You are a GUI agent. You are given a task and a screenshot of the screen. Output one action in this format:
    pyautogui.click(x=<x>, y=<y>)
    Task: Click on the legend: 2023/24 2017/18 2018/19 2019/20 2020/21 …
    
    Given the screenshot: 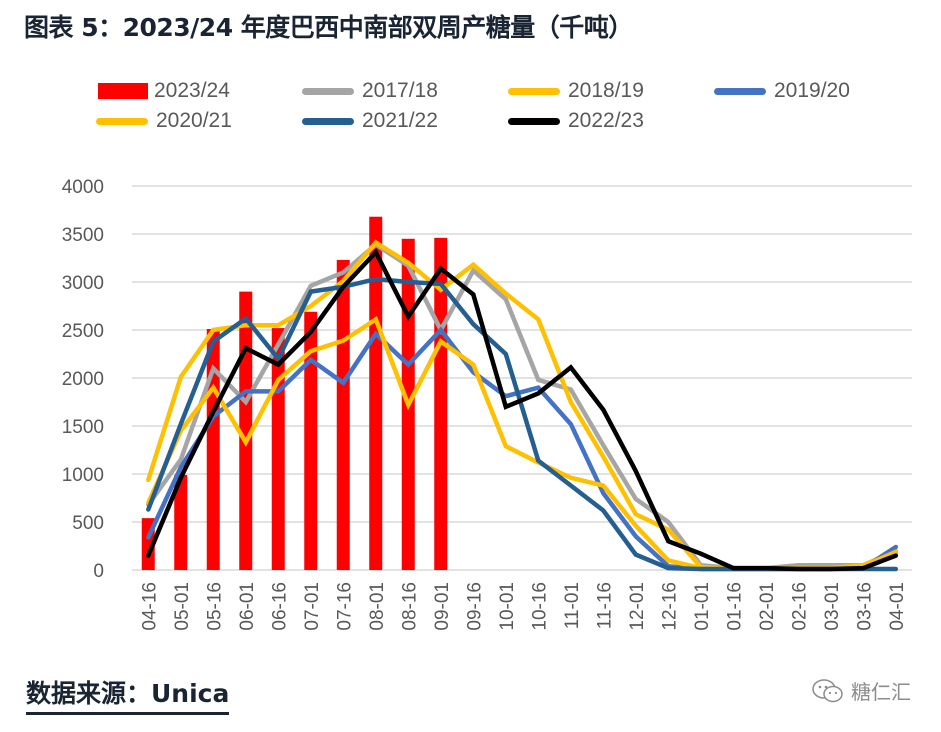 What is the action you would take?
    pyautogui.click(x=496, y=108)
    